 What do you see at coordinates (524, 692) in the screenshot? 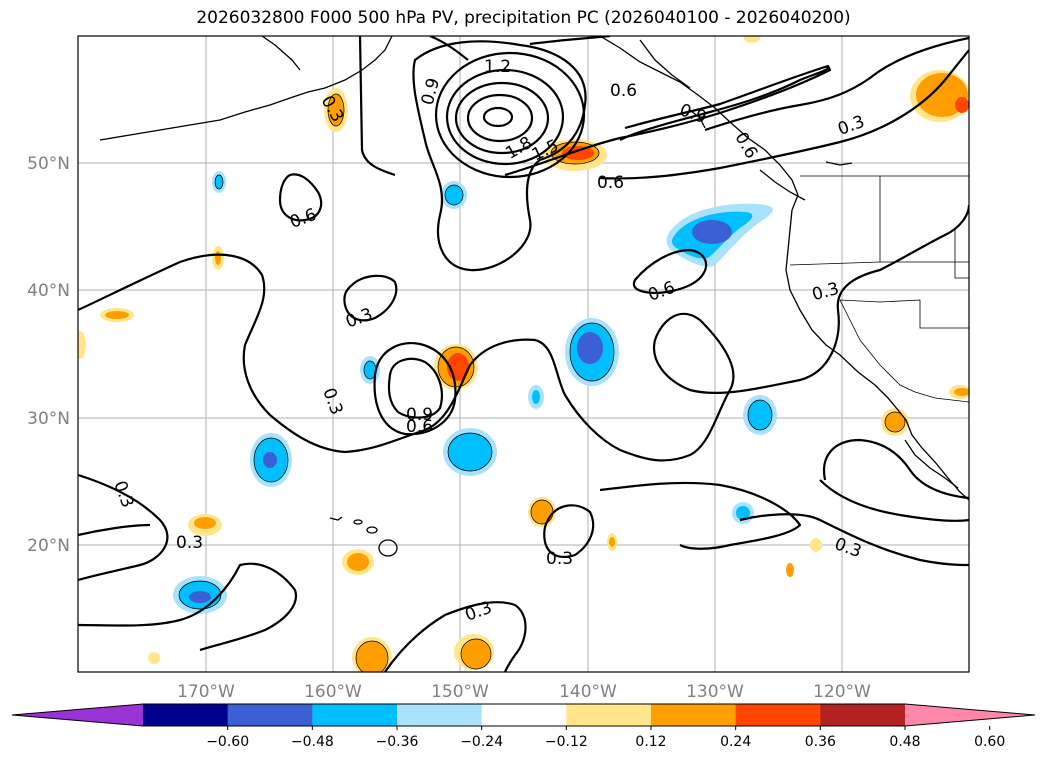
I see `lon-labels: 170°W 160°W 150°W 140°W 130°W 120°W` at bounding box center [524, 692].